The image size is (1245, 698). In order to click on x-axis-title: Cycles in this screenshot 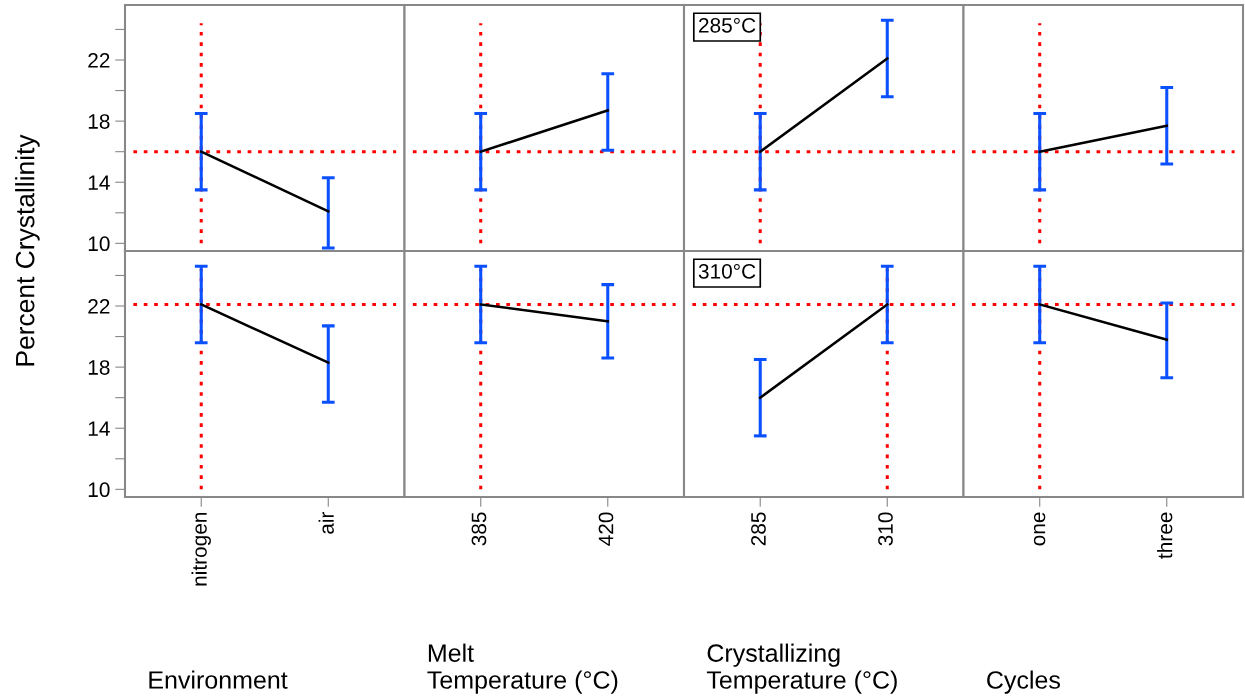, I will do `click(1023, 682)`.